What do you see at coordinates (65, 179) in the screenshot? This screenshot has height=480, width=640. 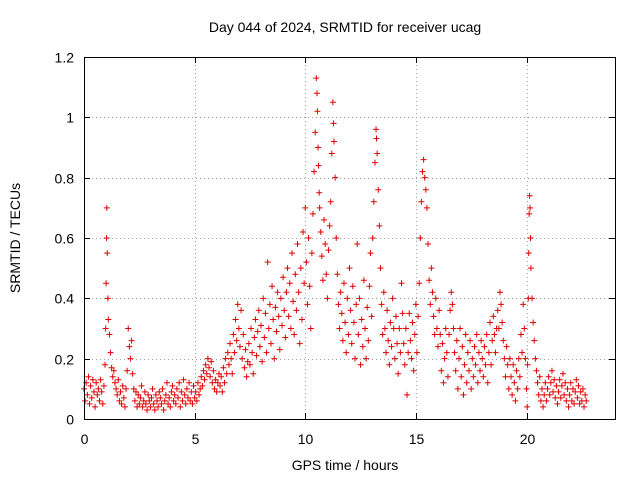 I see `y-tick-label: 0.8` at bounding box center [65, 179].